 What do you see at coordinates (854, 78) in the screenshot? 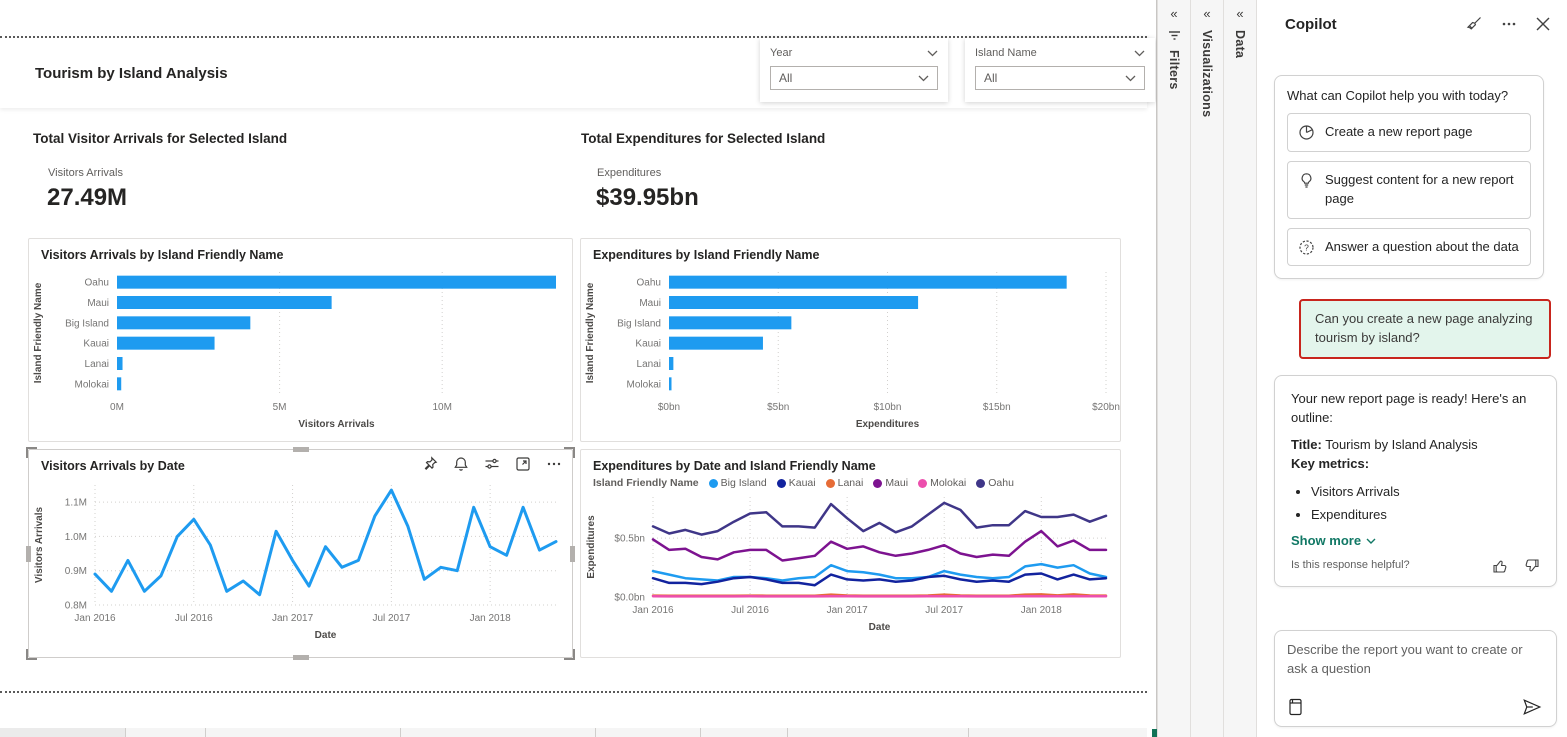
I see `year-slicer-dropdown: All` at bounding box center [854, 78].